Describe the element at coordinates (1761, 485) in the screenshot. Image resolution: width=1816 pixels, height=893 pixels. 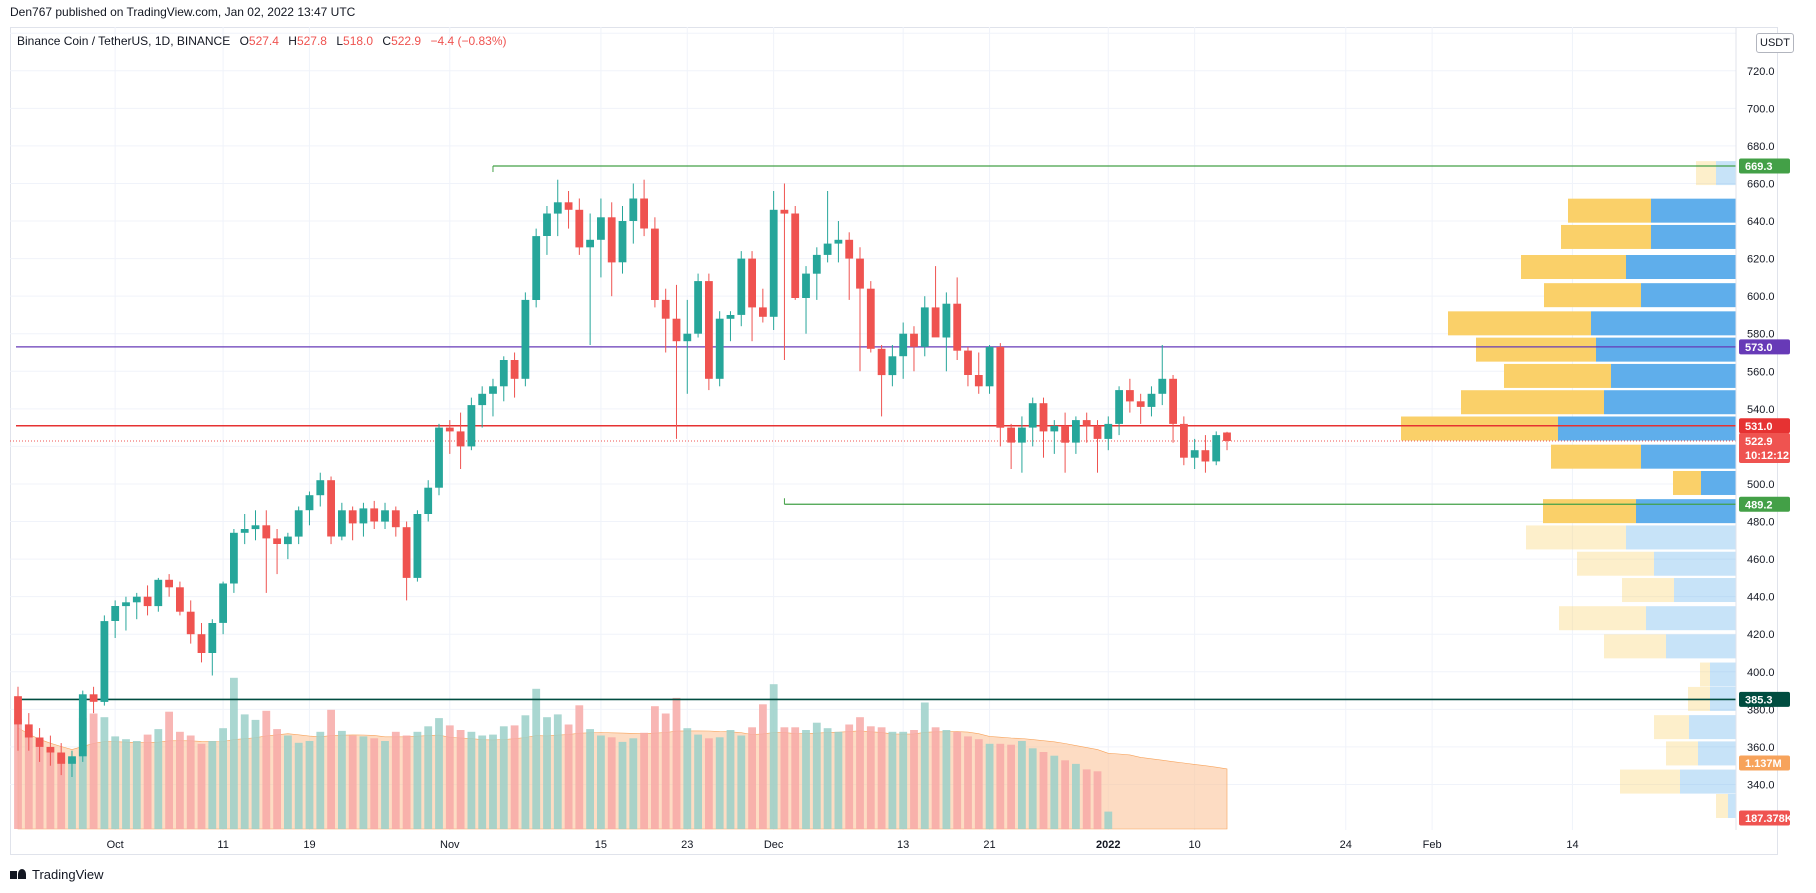
I see `price-tick-label: 500.0` at that location.